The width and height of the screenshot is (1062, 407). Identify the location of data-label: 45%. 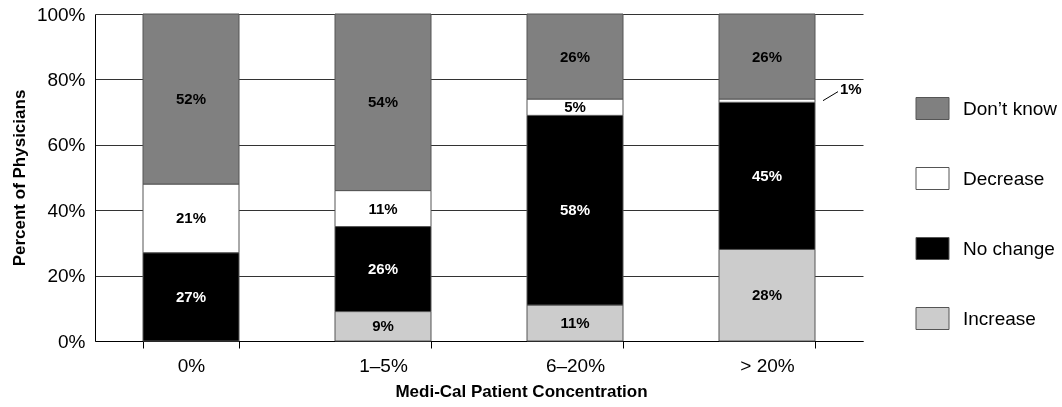
(767, 175).